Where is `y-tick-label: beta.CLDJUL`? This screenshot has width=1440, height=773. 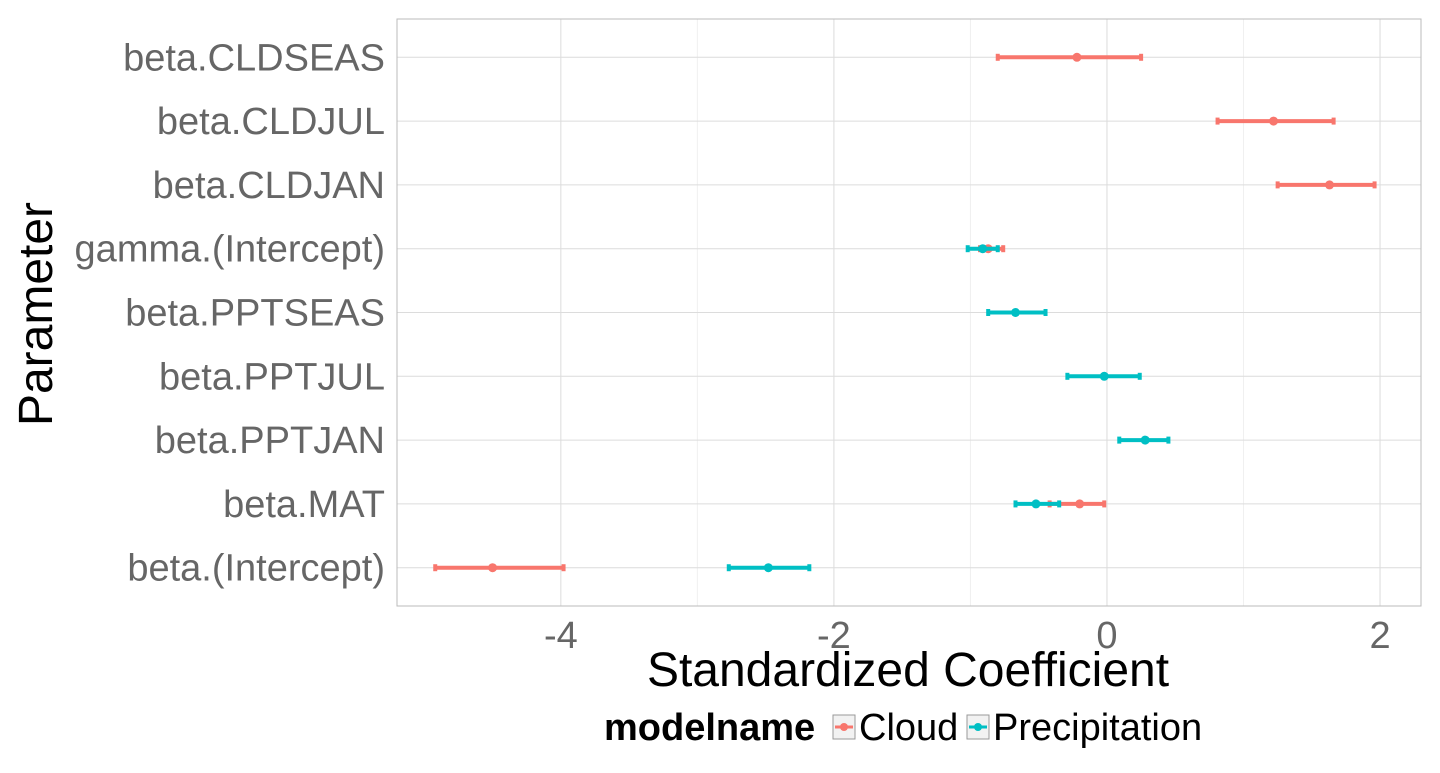
y-tick-label: beta.CLDJUL is located at coordinates (271, 122).